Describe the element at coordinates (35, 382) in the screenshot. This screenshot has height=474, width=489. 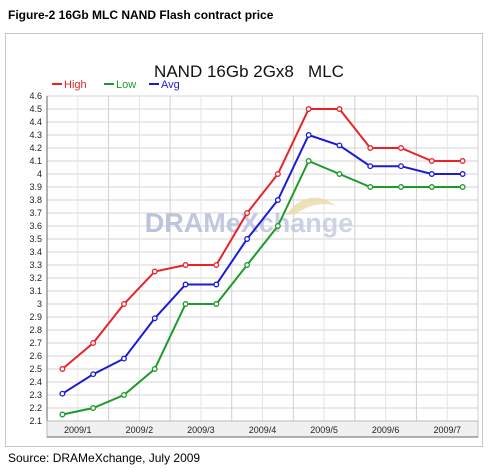
I see `y-tick-label: 2.4` at that location.